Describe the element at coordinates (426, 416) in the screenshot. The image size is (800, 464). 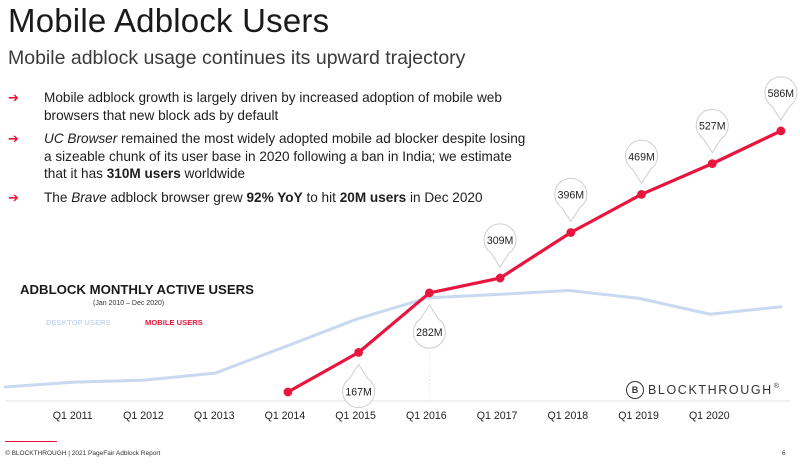
I see `x-tick-label: Q1 2016` at that location.